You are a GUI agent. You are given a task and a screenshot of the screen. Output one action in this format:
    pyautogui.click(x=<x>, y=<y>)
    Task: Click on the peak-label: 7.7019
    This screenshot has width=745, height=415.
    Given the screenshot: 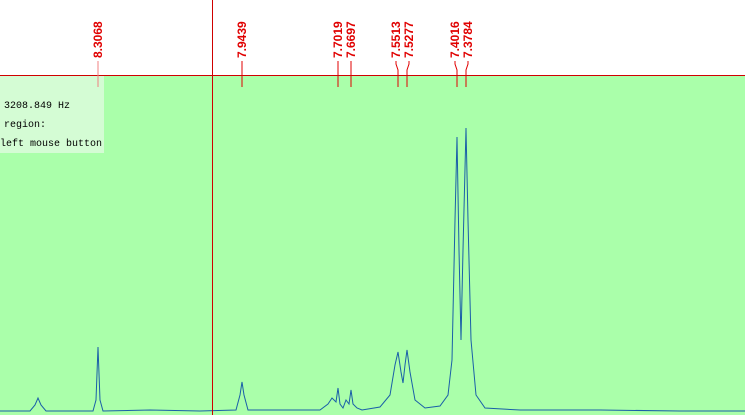 What is the action you would take?
    pyautogui.click(x=338, y=39)
    